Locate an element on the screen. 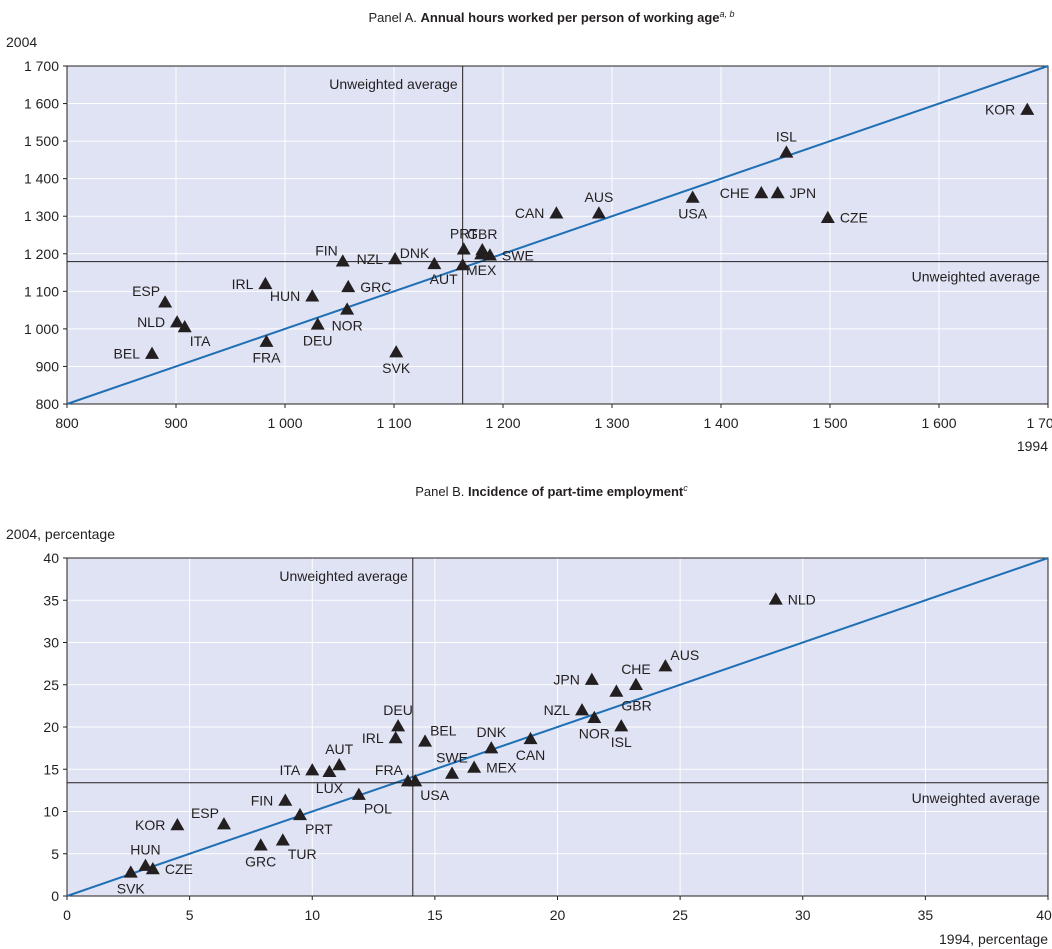  y-axis-title: 2004, percentage is located at coordinates (60, 534).